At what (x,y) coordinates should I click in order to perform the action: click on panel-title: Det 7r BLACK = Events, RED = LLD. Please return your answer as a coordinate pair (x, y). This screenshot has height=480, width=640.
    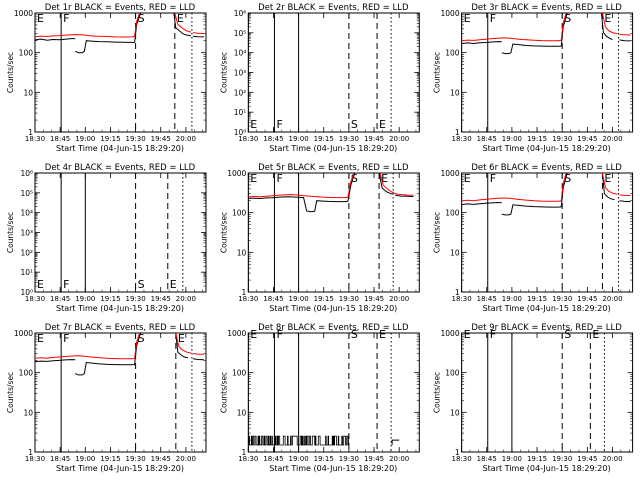
    Looking at the image, I should click on (120, 328).